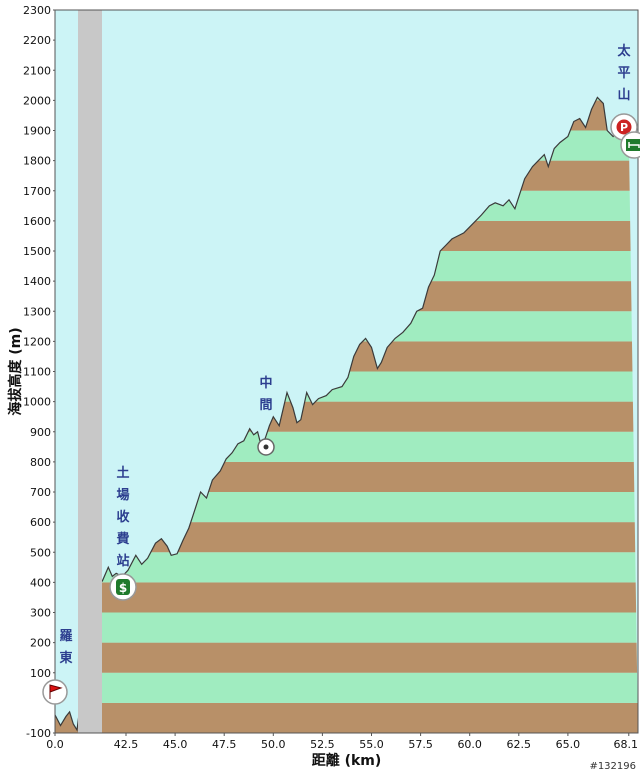  Describe the element at coordinates (123, 517) in the screenshot. I see `poi-label: 土場收費站` at that location.